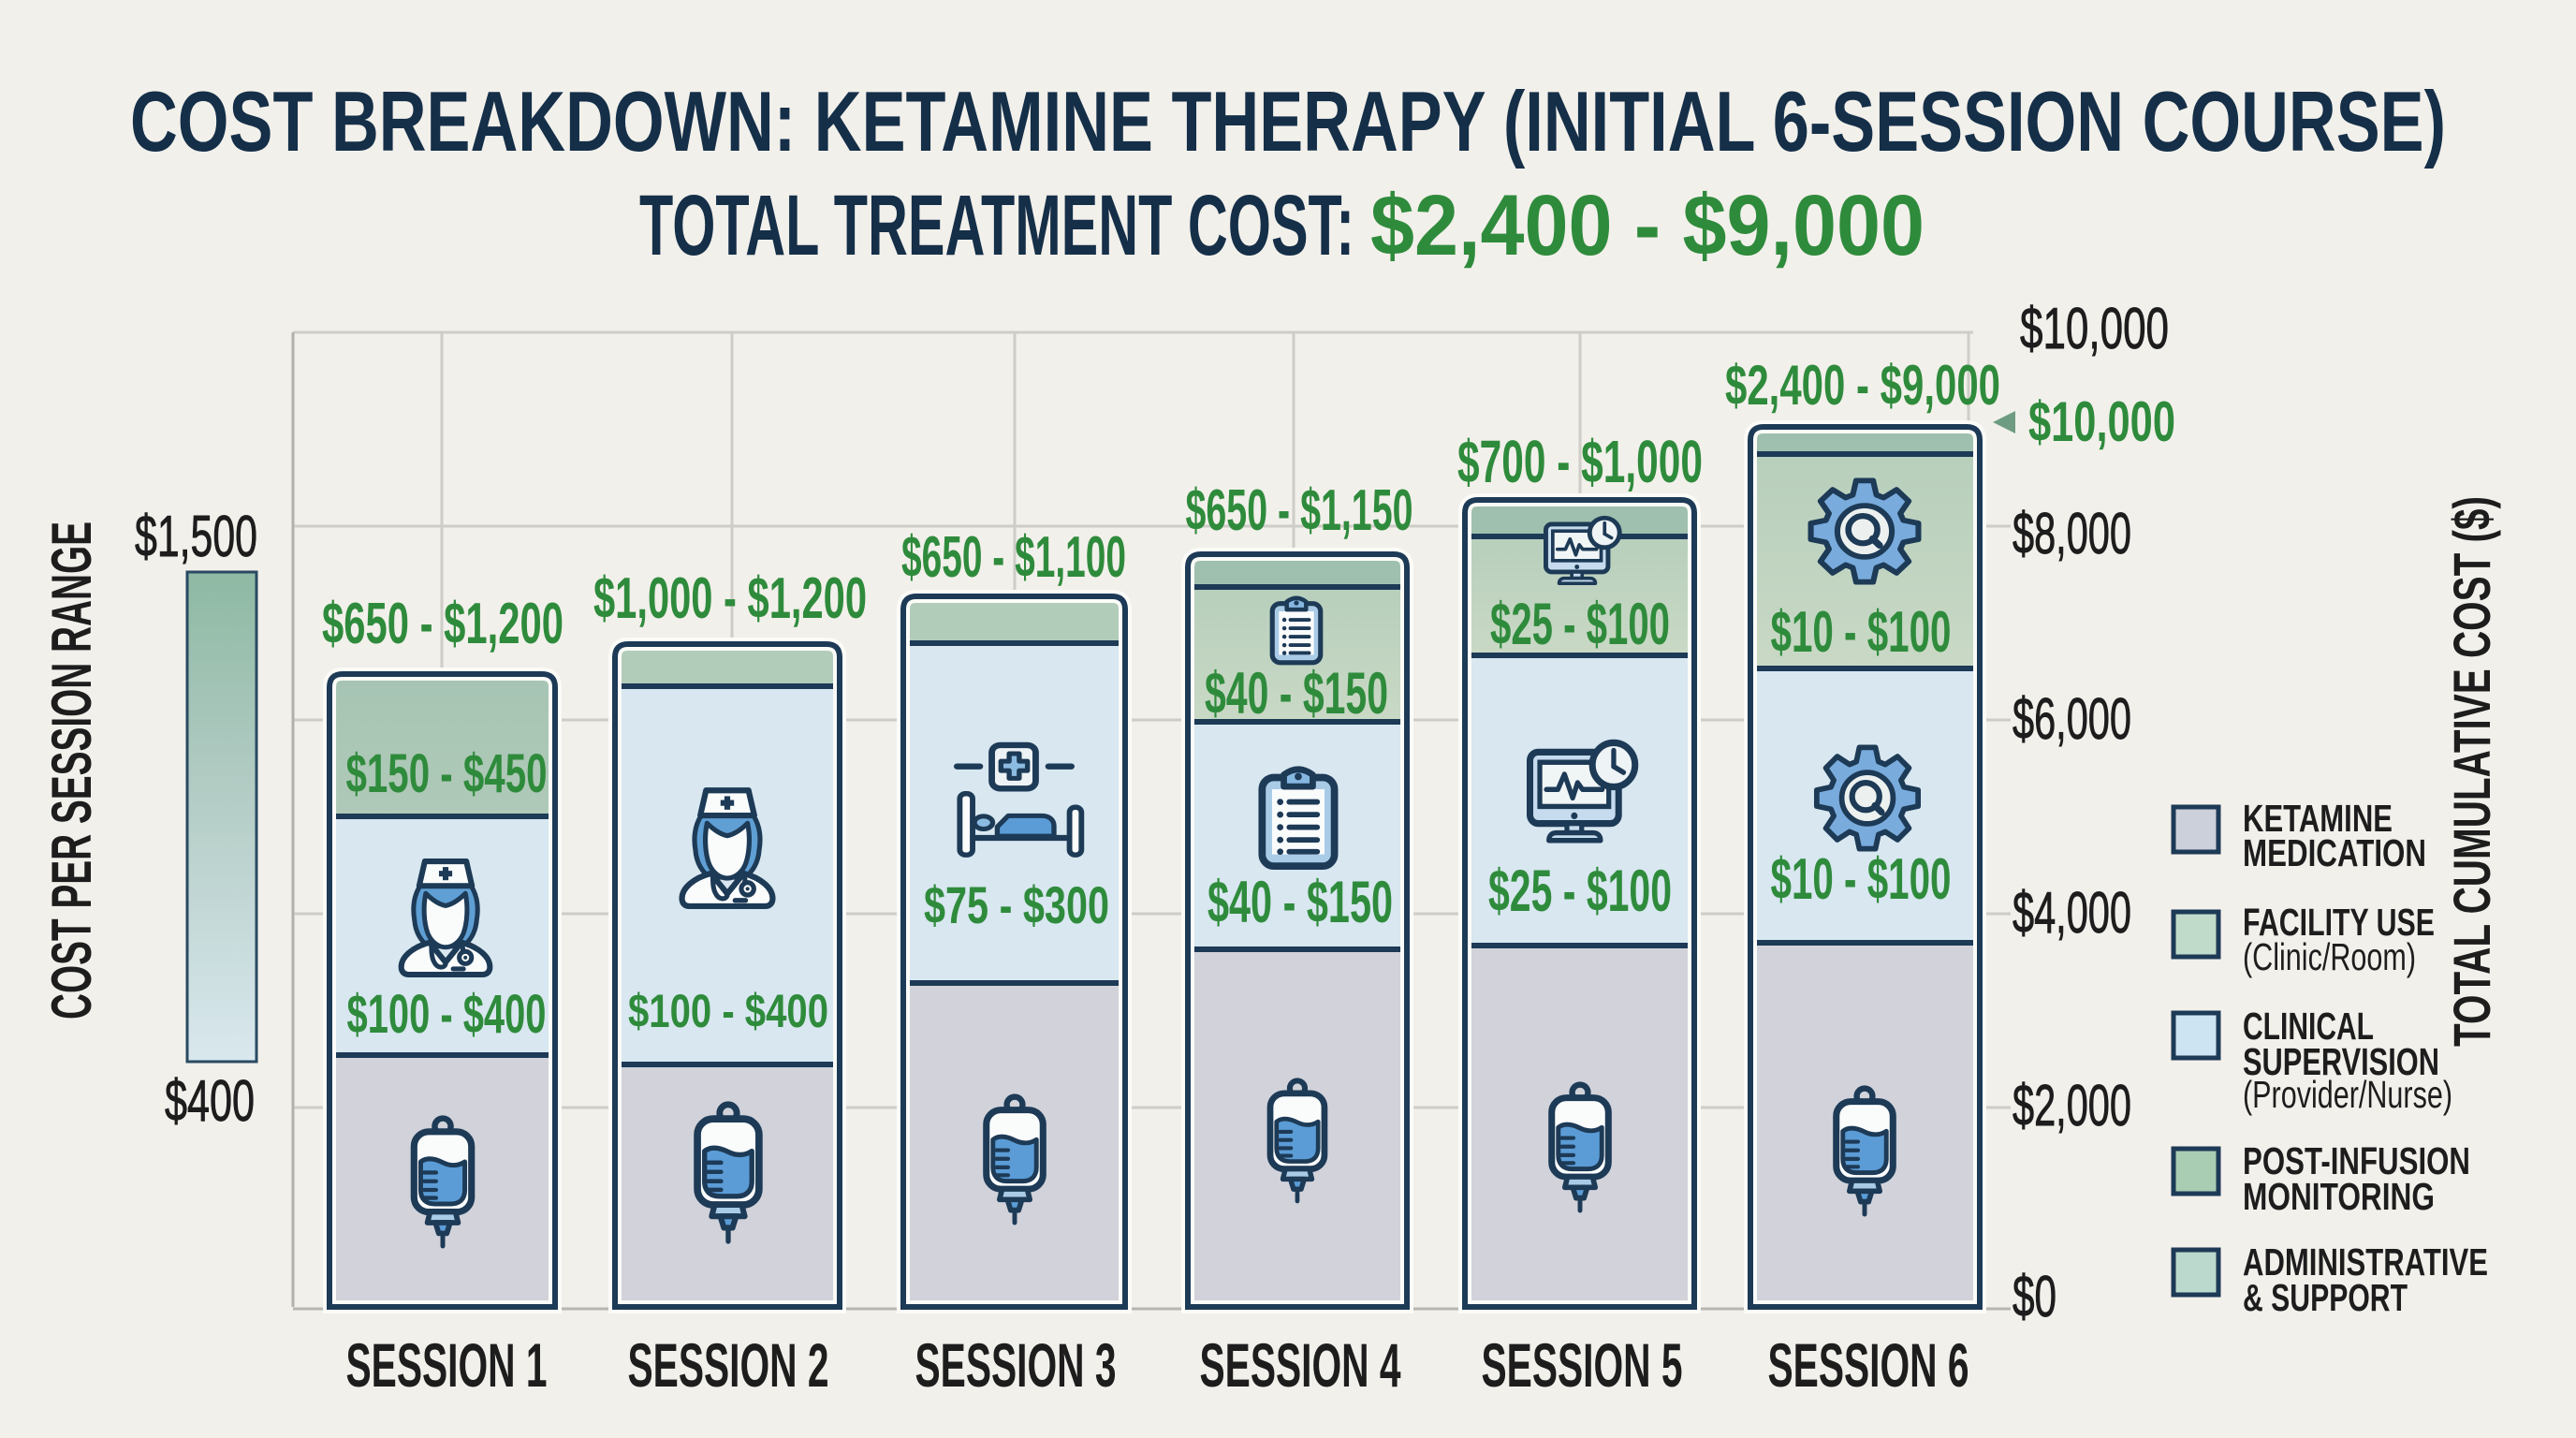 Image resolution: width=2576 pixels, height=1438 pixels. Describe the element at coordinates (1580, 461) in the screenshot. I see `svg-text: $700 - $1,000` at that location.